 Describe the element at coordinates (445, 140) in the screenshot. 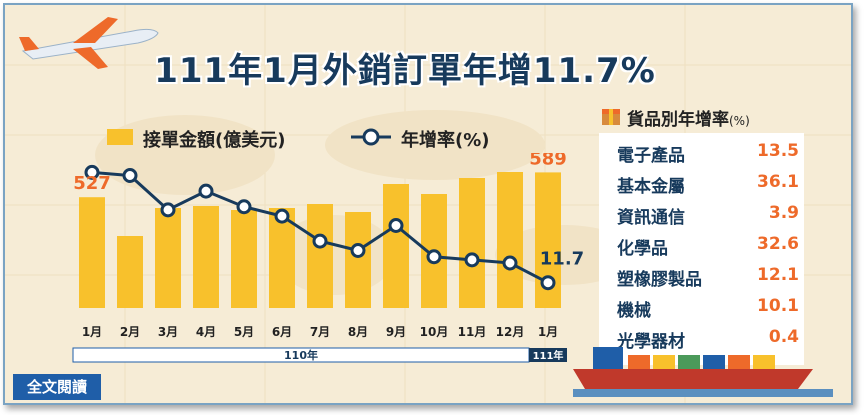

I see `legend-line-label: 年增率(%)` at that location.